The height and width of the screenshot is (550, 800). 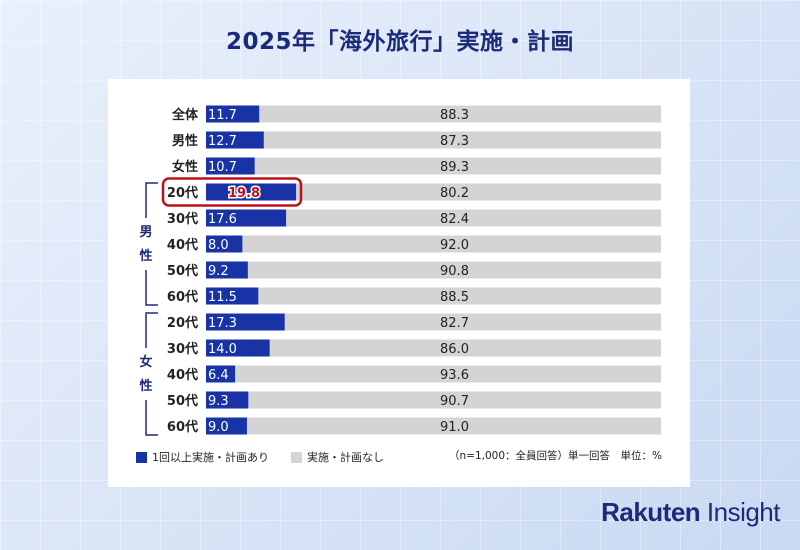 What do you see at coordinates (222, 219) in the screenshot?
I see `data-label-positive: 17.6` at bounding box center [222, 219].